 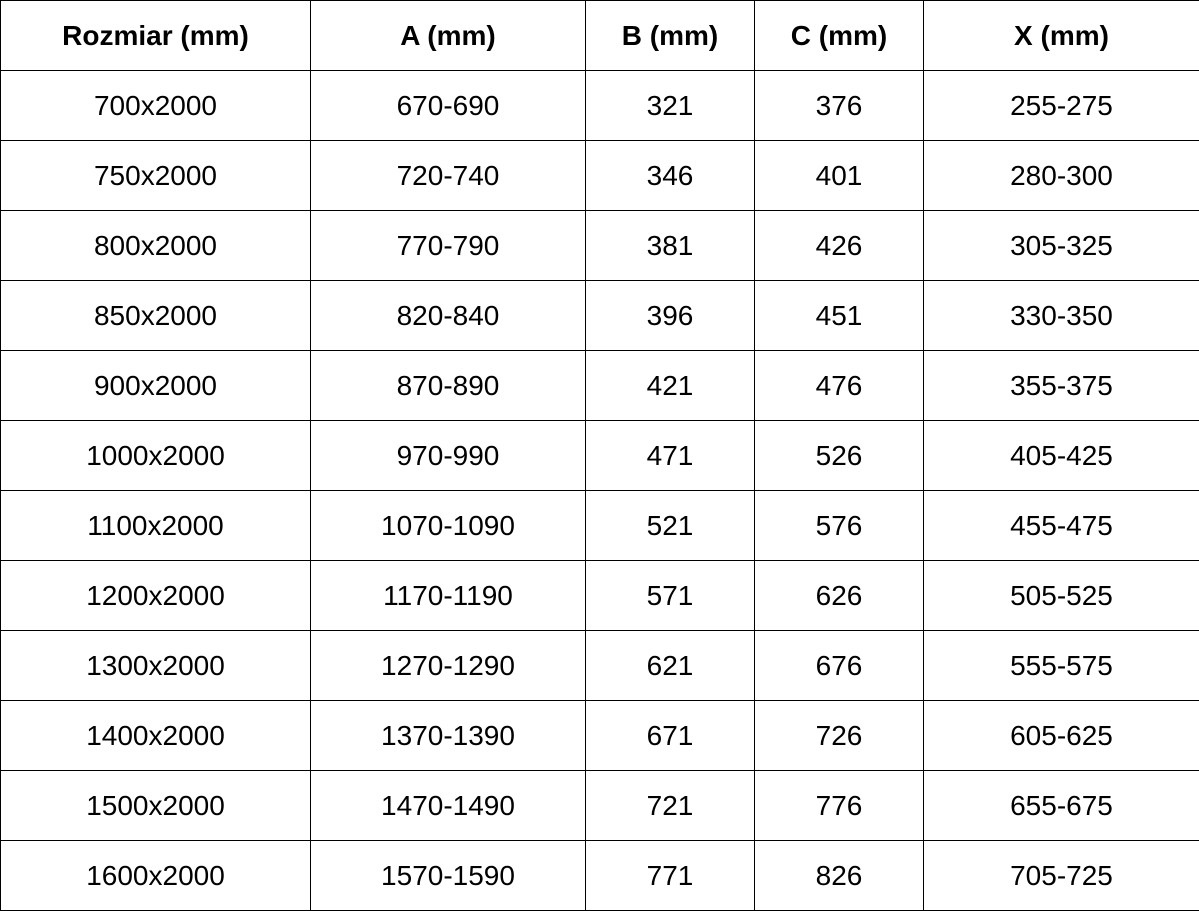 What do you see at coordinates (1061, 35) in the screenshot?
I see `column-header: X (mm)` at bounding box center [1061, 35].